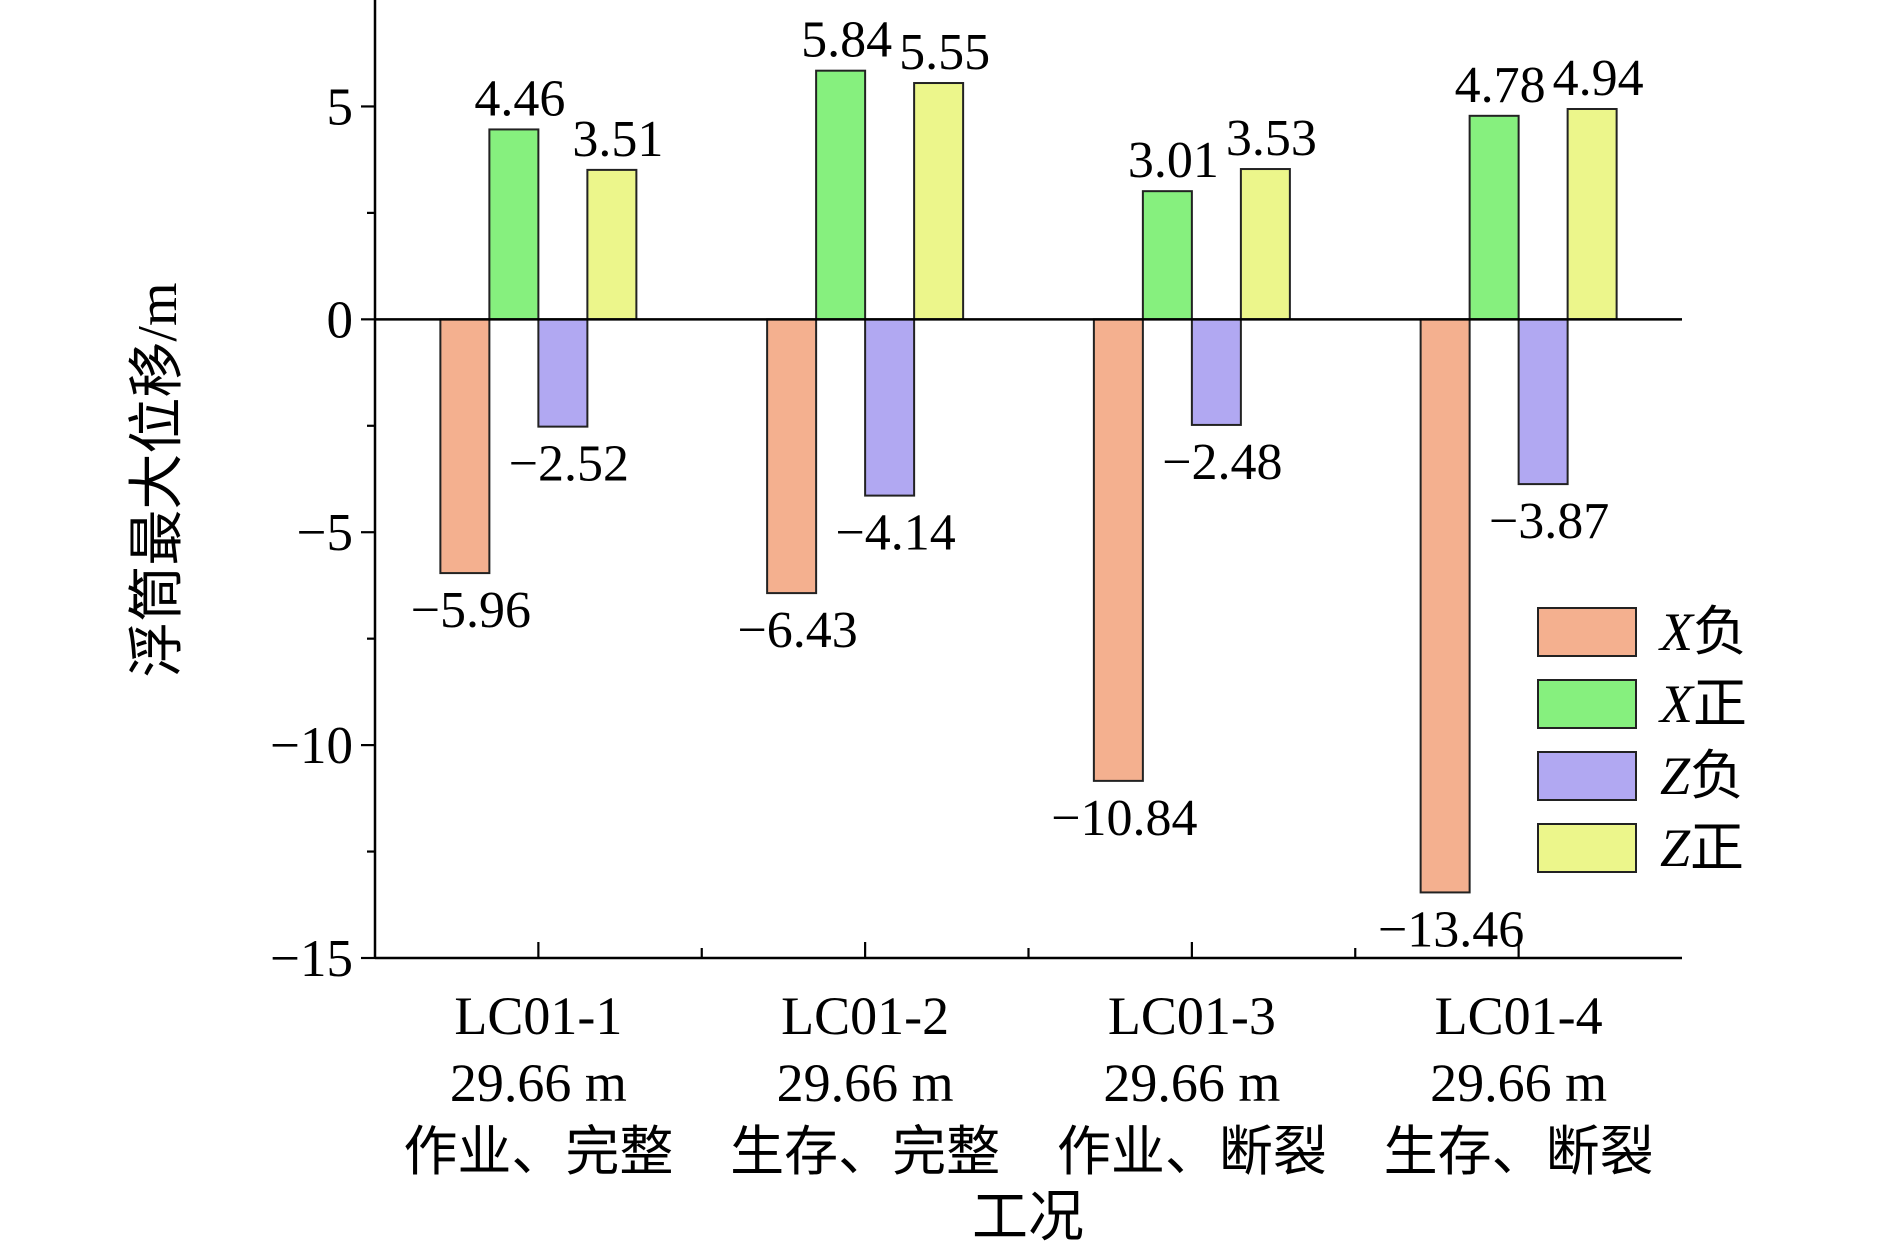  Describe the element at coordinates (519, 98) in the screenshot. I see `value-label-x-pos-LC01-1: 4.46` at that location.